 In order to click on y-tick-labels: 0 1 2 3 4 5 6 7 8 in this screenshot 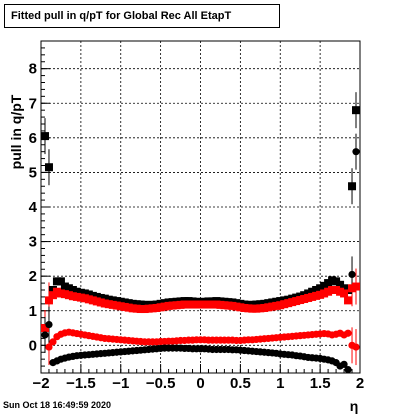, I will do `click(33, 208)`.